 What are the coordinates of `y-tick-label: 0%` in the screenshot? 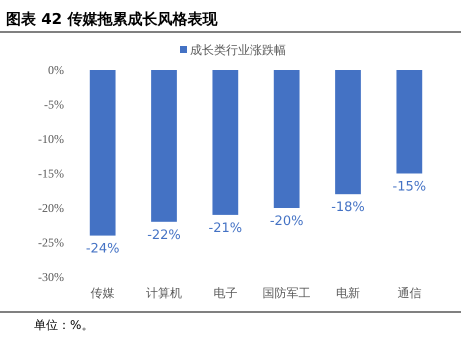 It's located at (56, 70).